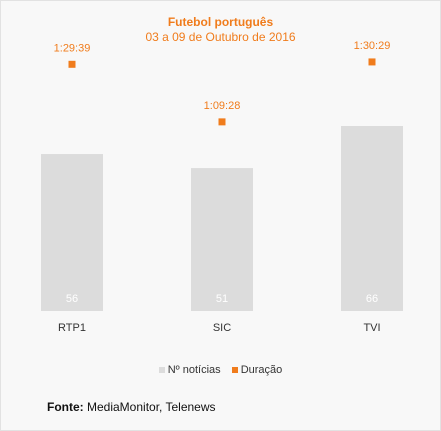 The width and height of the screenshot is (441, 431). What do you see at coordinates (222, 122) in the screenshot?
I see `duration-point-sic` at bounding box center [222, 122].